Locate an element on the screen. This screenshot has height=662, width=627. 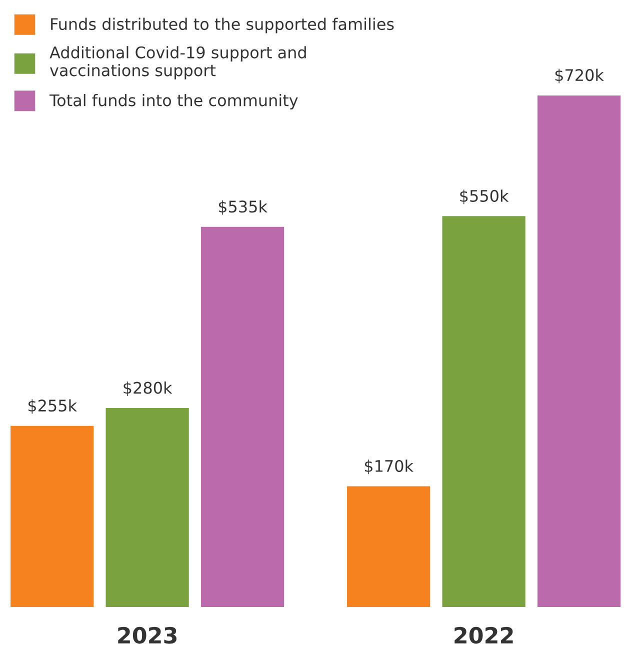
data-label: $255k is located at coordinates (52, 406).